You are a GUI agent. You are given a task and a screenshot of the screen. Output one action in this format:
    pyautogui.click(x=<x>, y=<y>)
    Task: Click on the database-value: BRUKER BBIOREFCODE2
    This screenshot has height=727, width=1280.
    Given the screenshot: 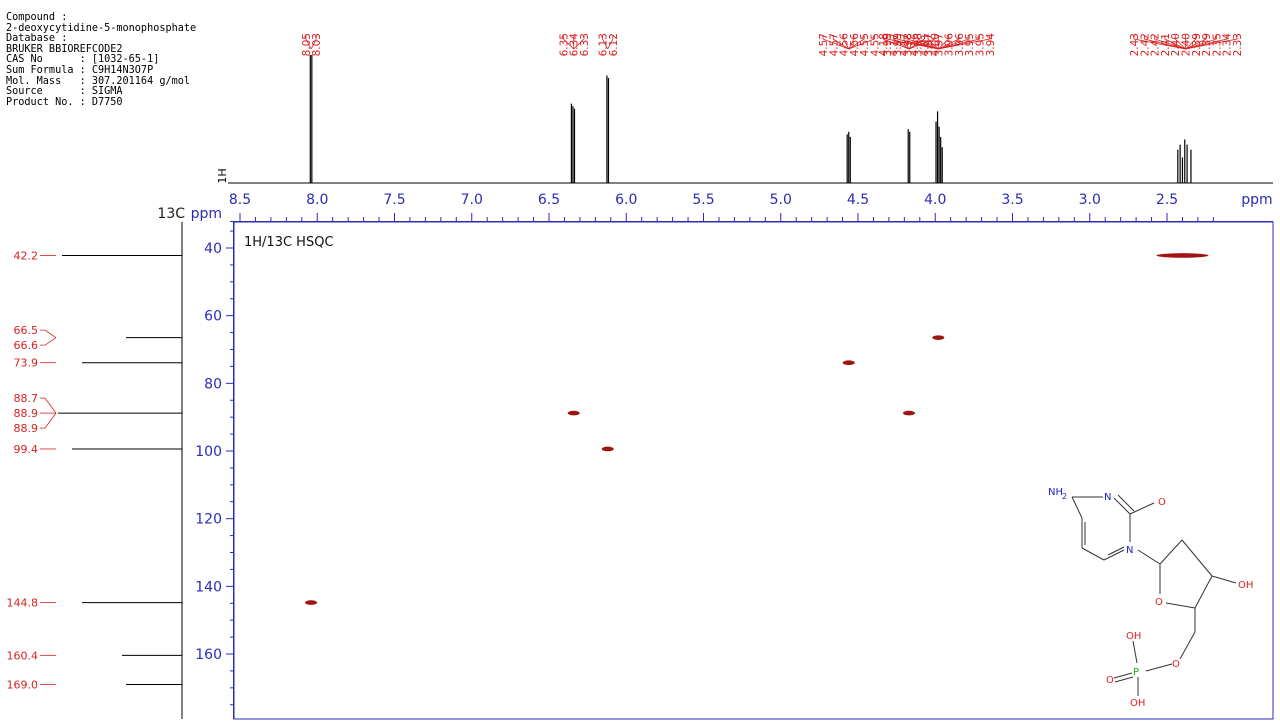 What is the action you would take?
    pyautogui.click(x=64, y=49)
    